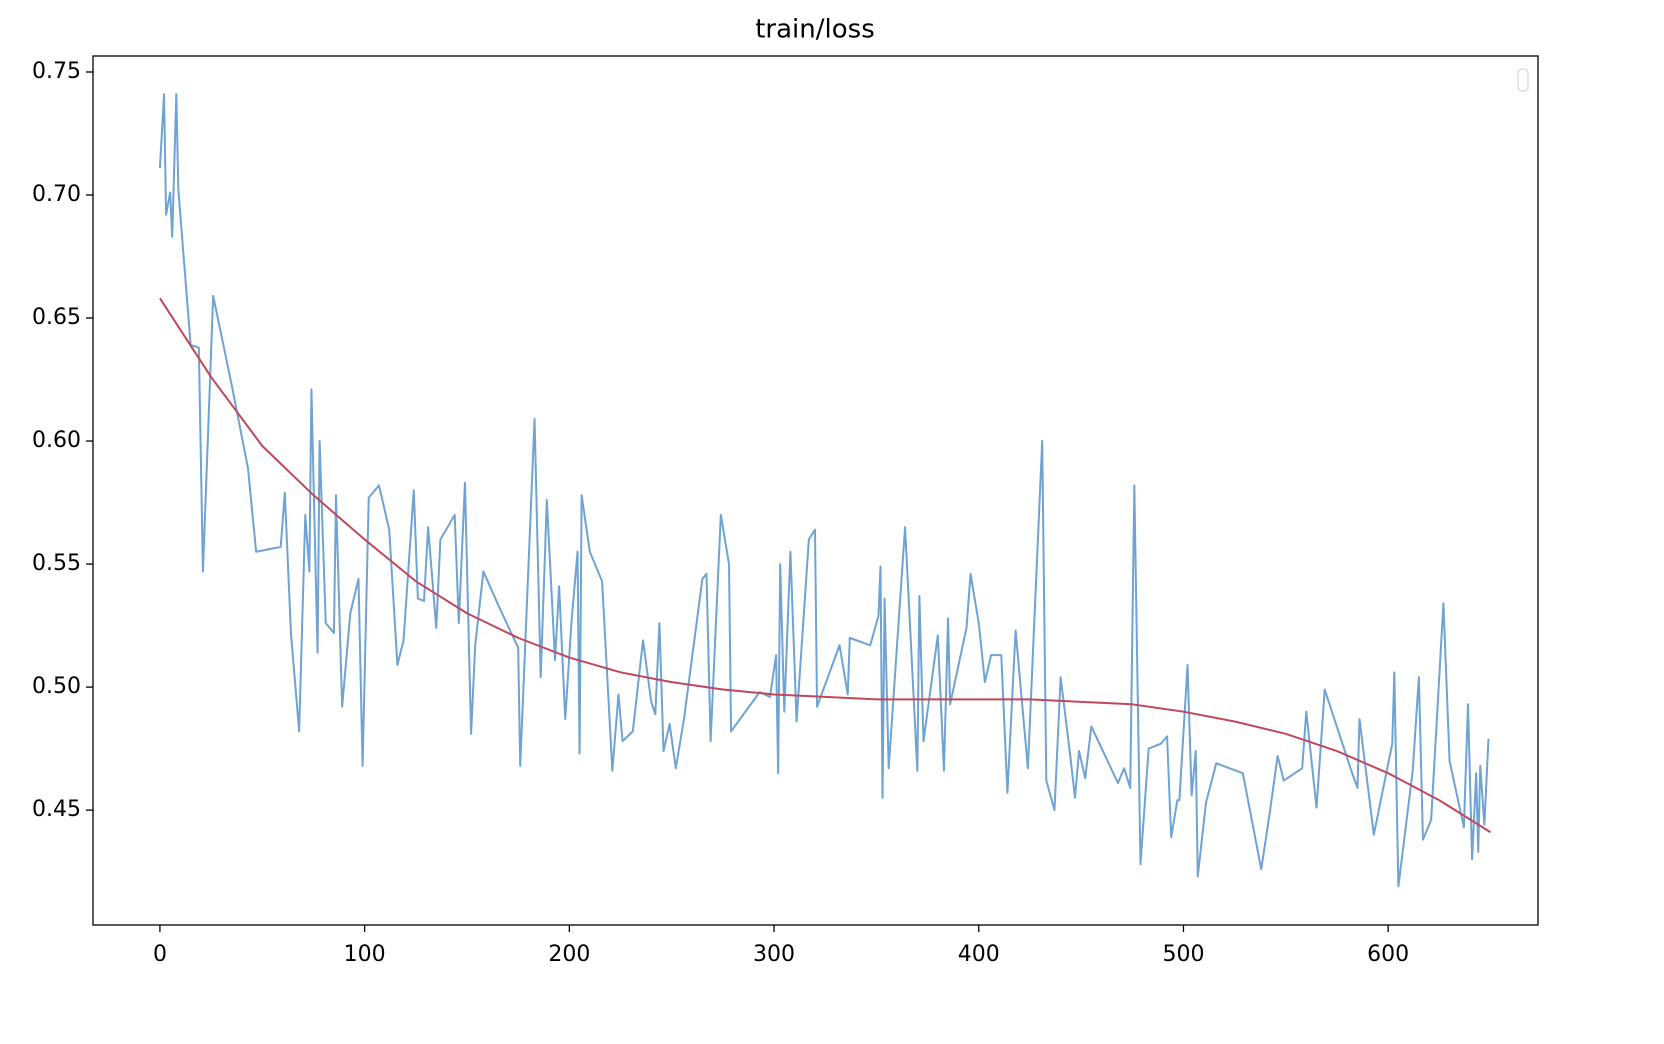 The image size is (1664, 1044). Describe the element at coordinates (56, 563) in the screenshot. I see `y-tick-label: 0.55` at that location.